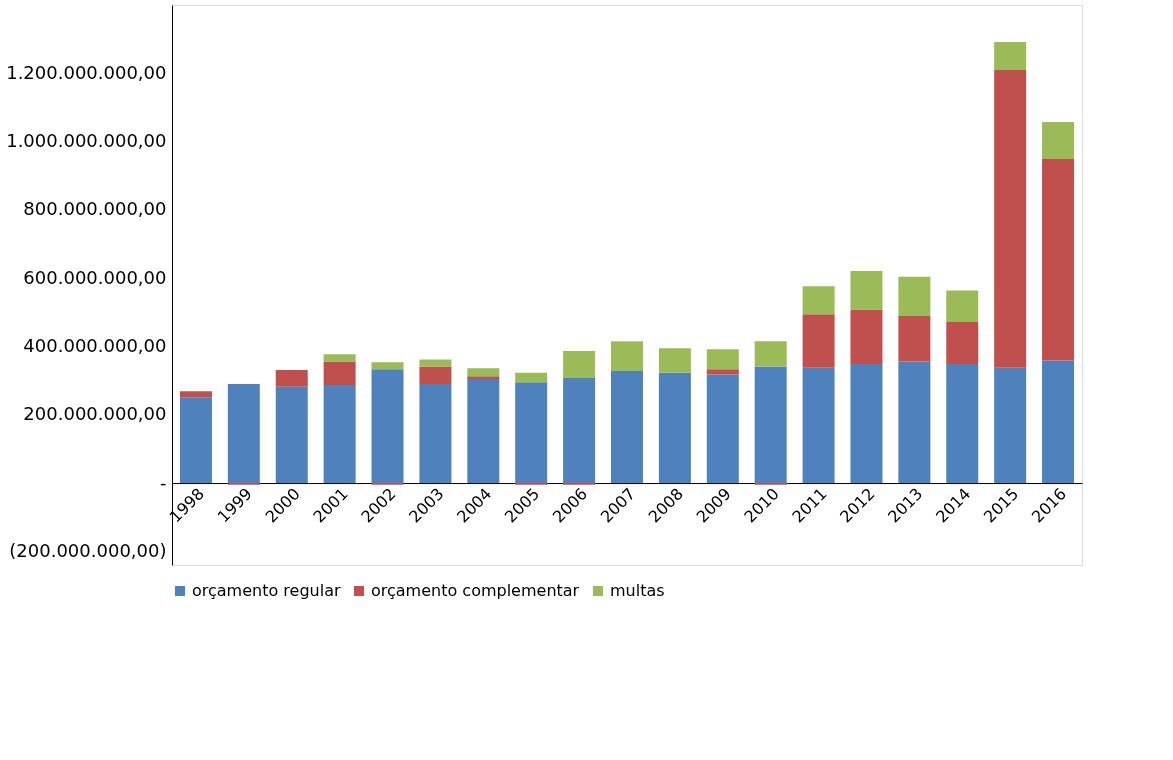 The width and height of the screenshot is (1173, 760). I want to click on y-tick-label: 800.000.000,00, so click(95, 209).